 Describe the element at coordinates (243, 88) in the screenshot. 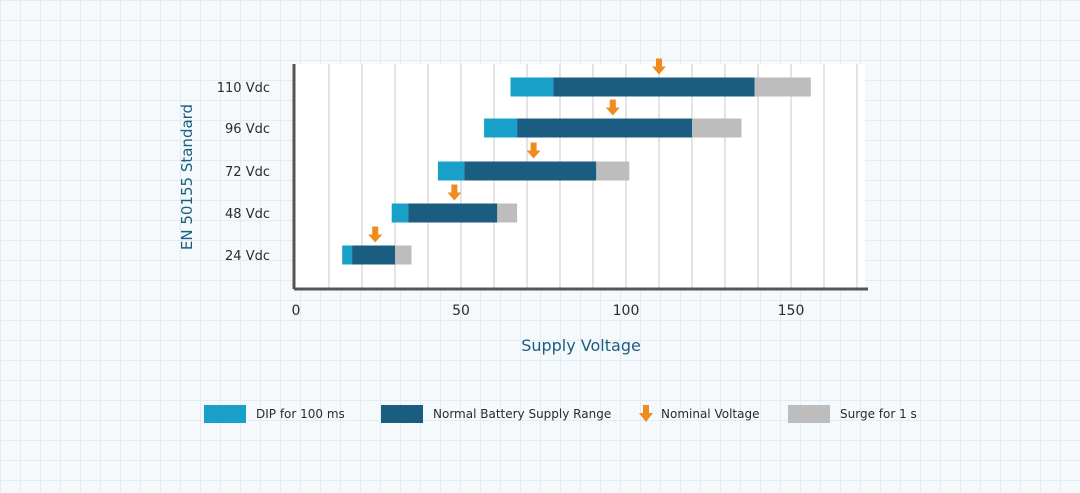

I see `y-tick-label: 110 Vdc` at that location.